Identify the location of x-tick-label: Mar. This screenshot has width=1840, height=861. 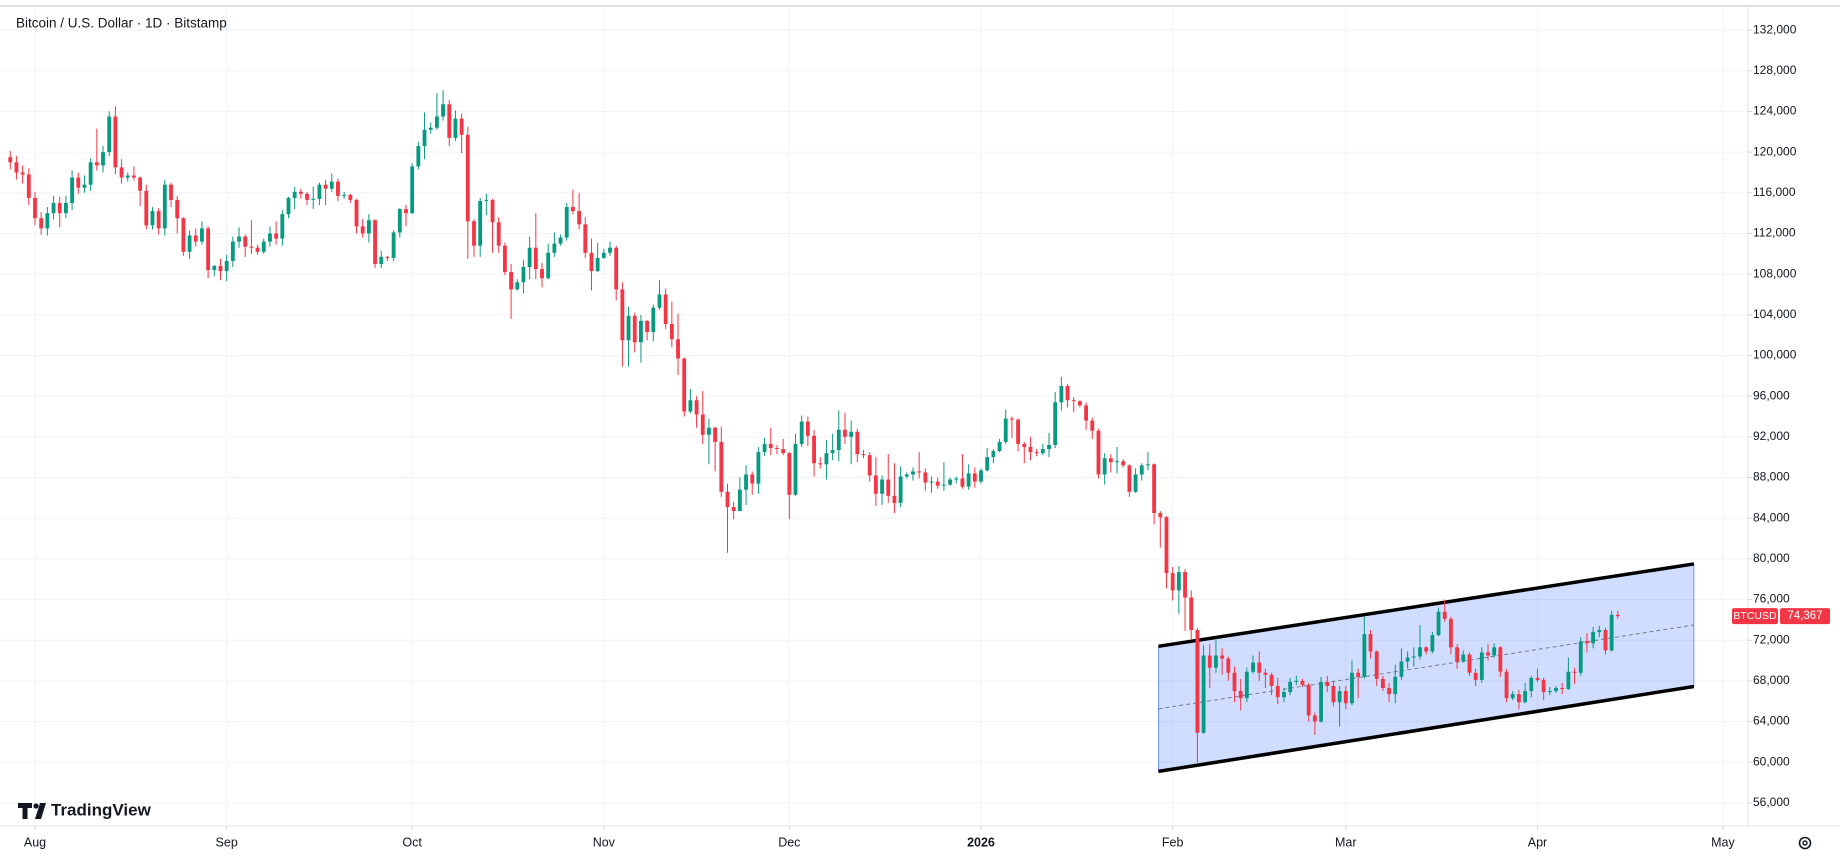
(1346, 842).